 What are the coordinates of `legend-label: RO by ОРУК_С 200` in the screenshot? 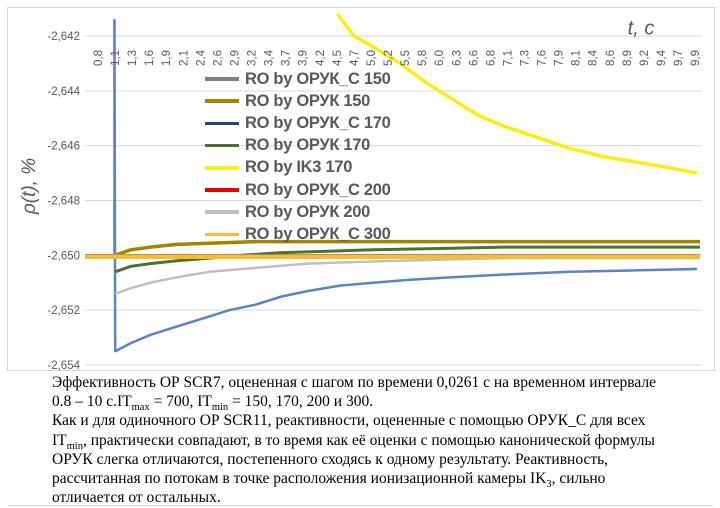 It's located at (318, 189).